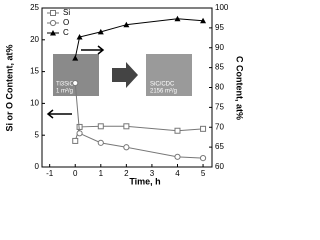 Image resolution: width=320 pixels, height=240 pixels. I want to click on sem-image-right, so click(169, 75).